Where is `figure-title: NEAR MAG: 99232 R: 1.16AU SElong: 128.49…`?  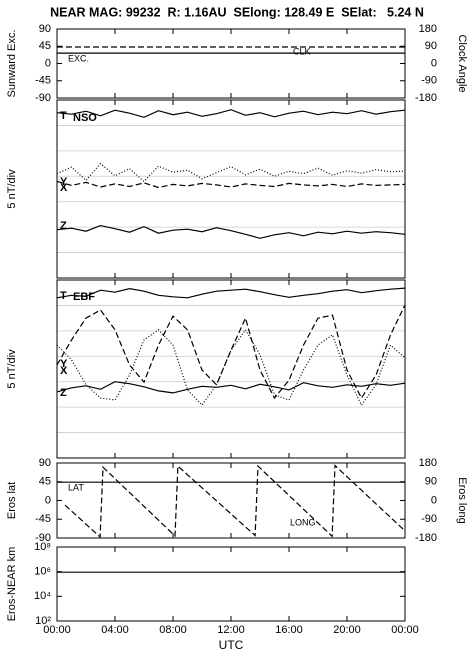 figure-title: NEAR MAG: 99232 R: 1.16AU SElong: 128.49… is located at coordinates (237, 12).